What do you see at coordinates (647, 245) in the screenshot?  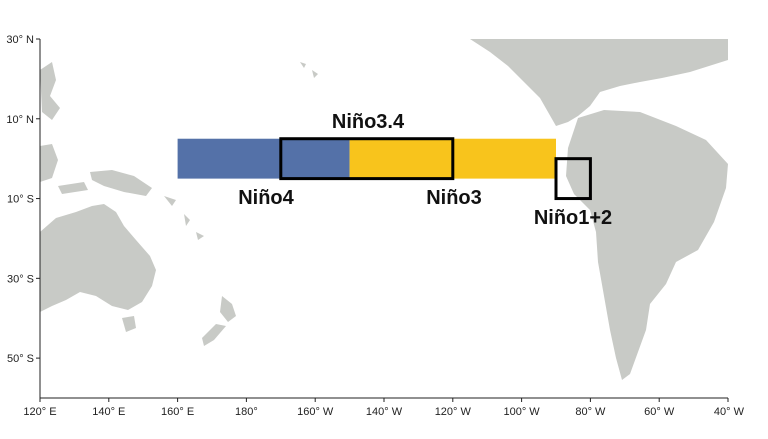 I see `land-south-america` at bounding box center [647, 245].